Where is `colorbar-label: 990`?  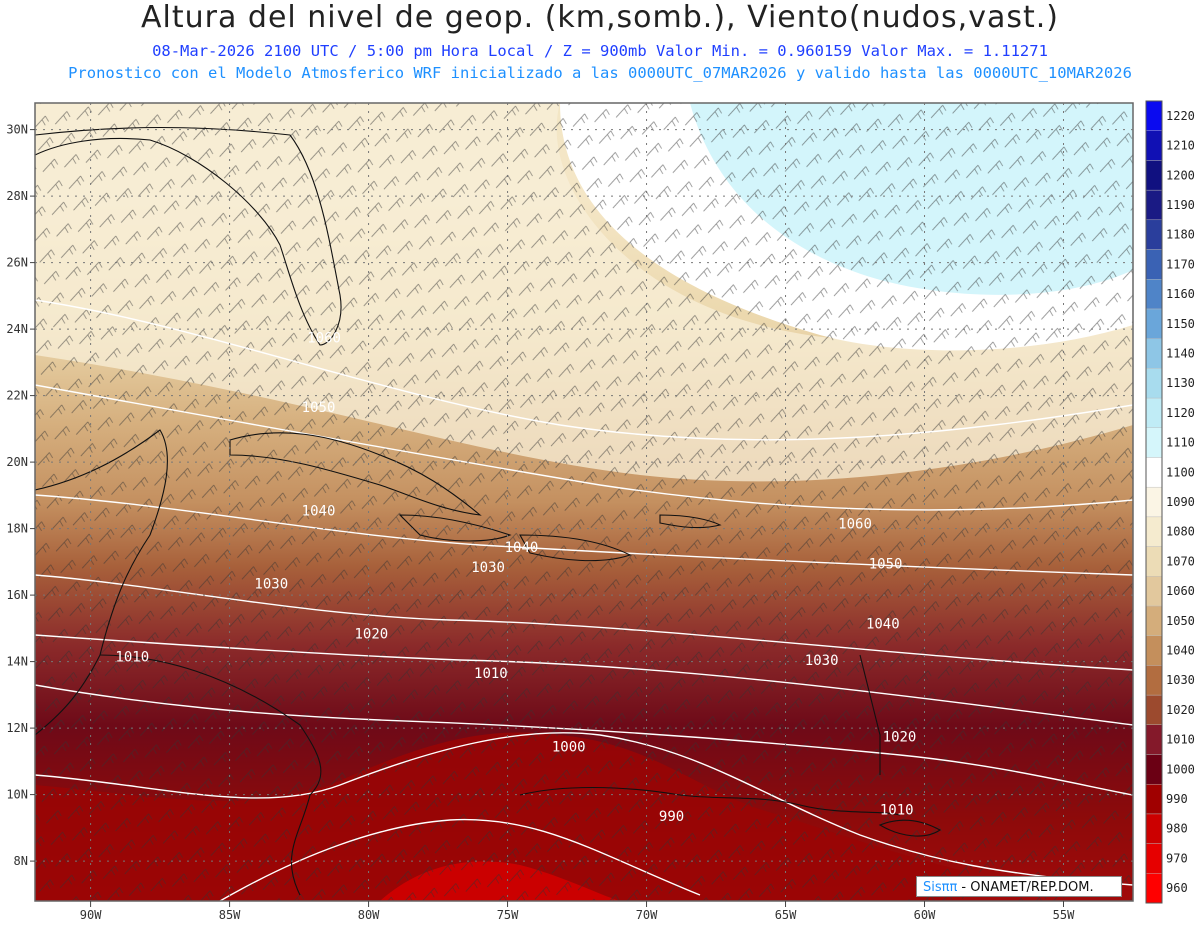 colorbar-label: 990 is located at coordinates (1177, 799).